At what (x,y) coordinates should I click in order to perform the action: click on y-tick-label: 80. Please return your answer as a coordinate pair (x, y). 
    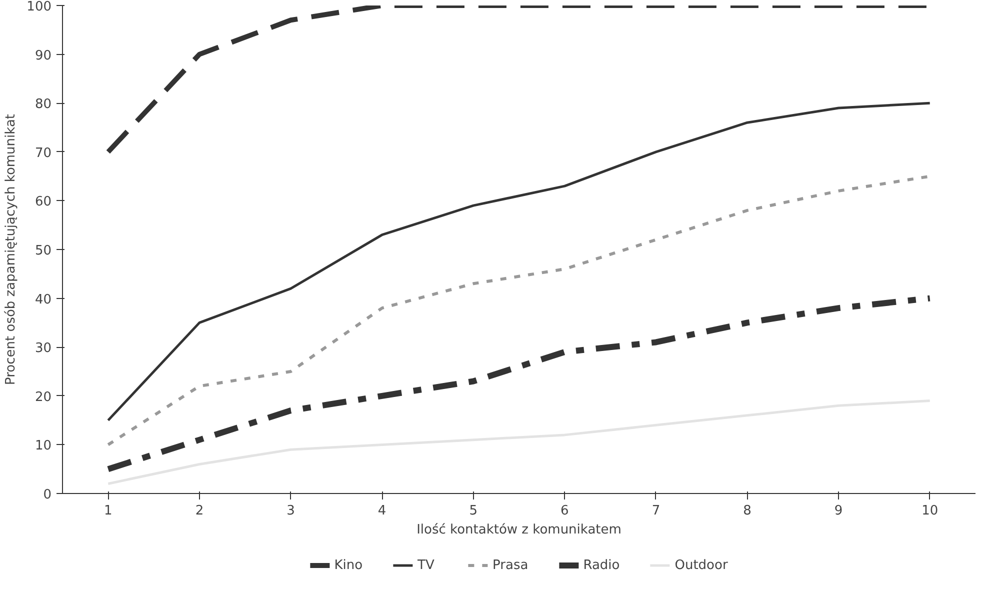
    Looking at the image, I should click on (43, 104).